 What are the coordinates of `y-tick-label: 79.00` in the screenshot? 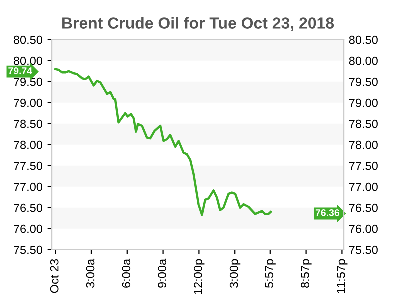 It's located at (28, 103).